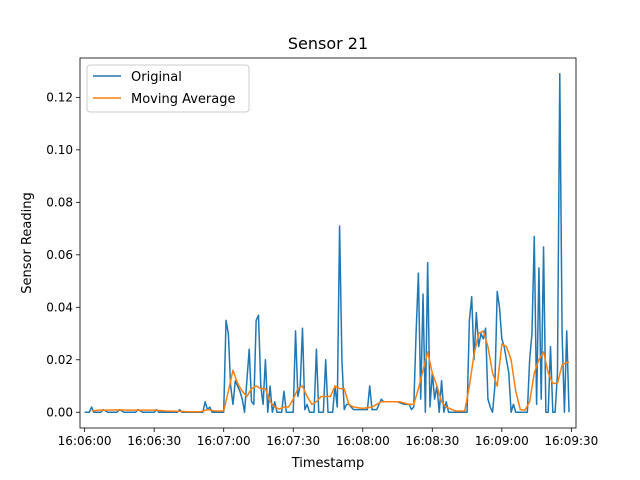 The width and height of the screenshot is (640, 480). What do you see at coordinates (59, 202) in the screenshot?
I see `y-tick-label: 0.08` at bounding box center [59, 202].